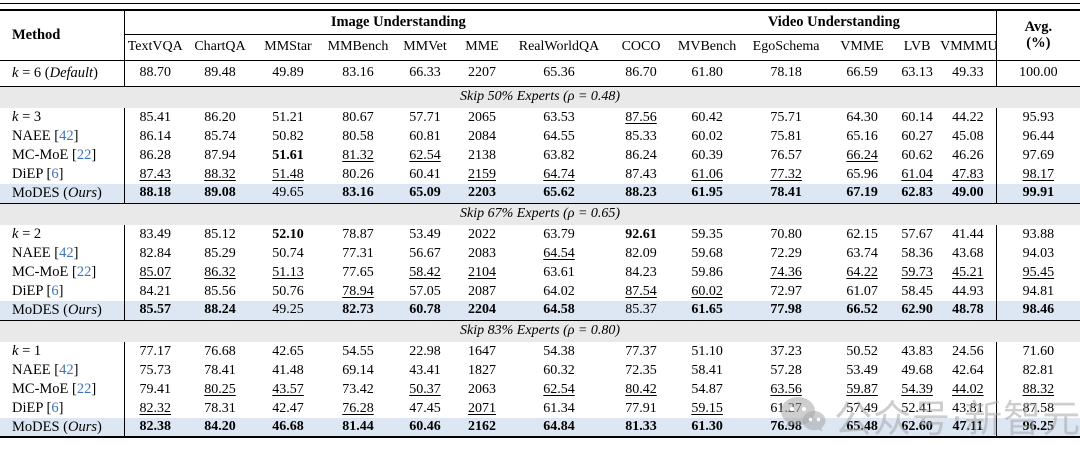 The image size is (1080, 456). I want to click on metric-value: 84.23, so click(641, 272).